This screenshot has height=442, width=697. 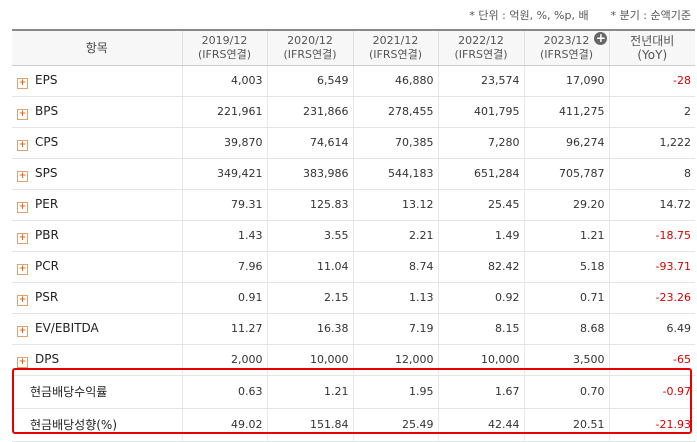 What do you see at coordinates (566, 329) in the screenshot?
I see `value-cell: 8.68` at bounding box center [566, 329].